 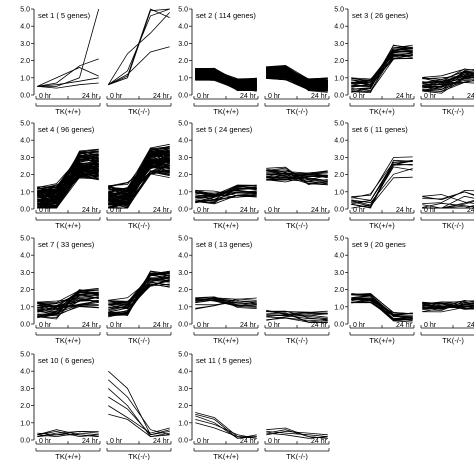 What do you see at coordinates (68, 225) in the screenshot?
I see `chart4-group-label: TK(+/+)` at bounding box center [68, 225].